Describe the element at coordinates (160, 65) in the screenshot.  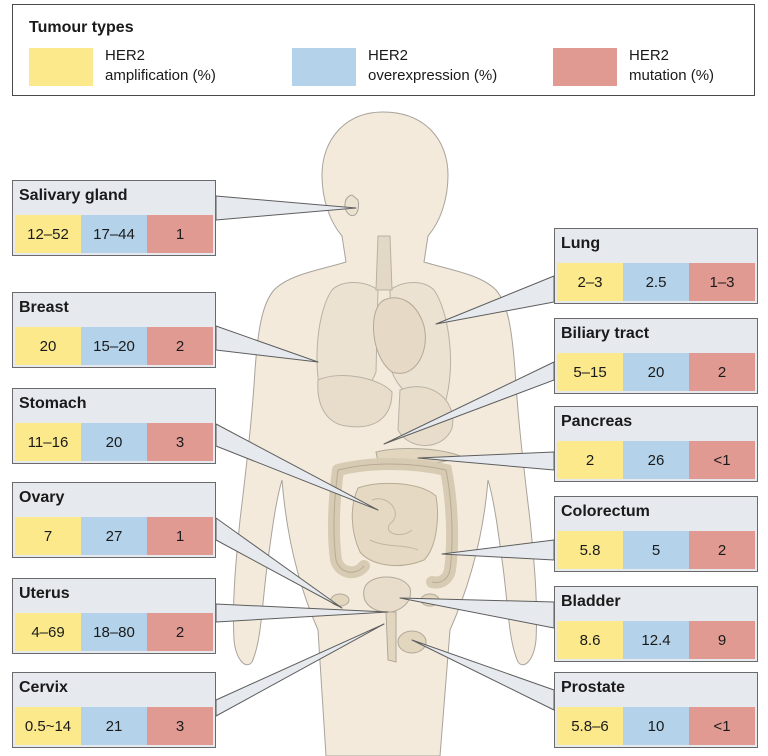
I see `legend-label-amplification: HER2 amplification (%)` at that location.